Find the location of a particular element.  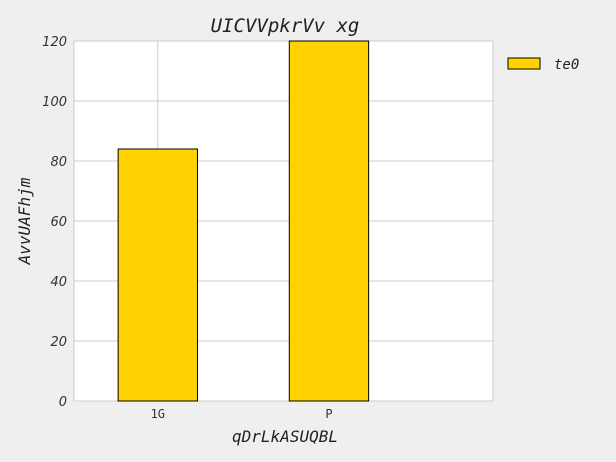

bar-te0-P is located at coordinates (329, 221).